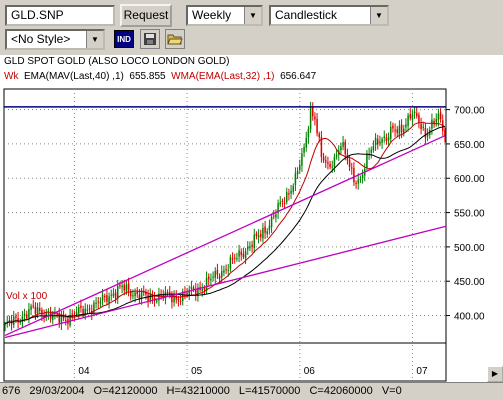 The width and height of the screenshot is (503, 400). Describe the element at coordinates (60, 15) in the screenshot. I see `symbol-input: GLD.SNP` at that location.